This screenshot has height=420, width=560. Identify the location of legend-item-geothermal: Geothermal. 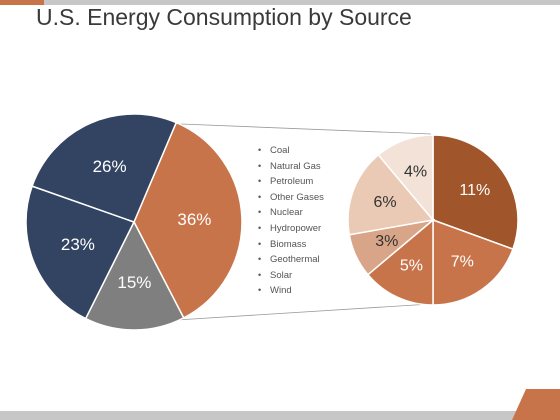
(291, 260).